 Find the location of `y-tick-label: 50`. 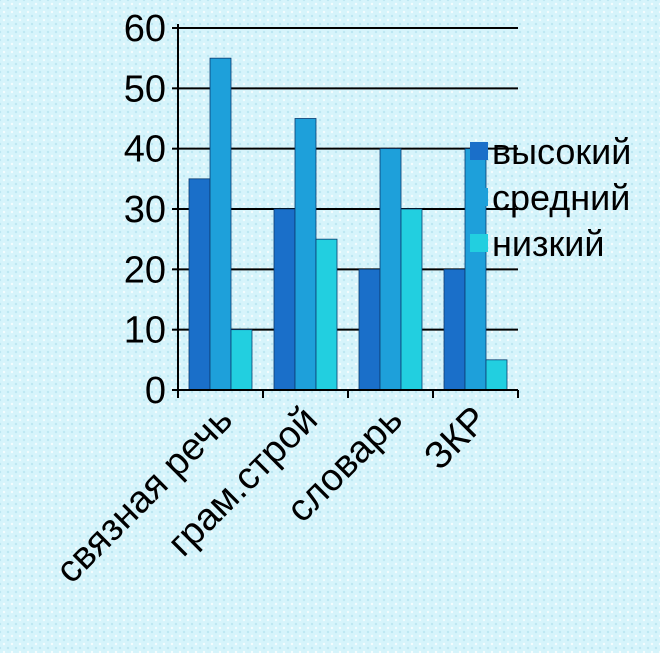

y-tick-label: 50 is located at coordinates (145, 89).